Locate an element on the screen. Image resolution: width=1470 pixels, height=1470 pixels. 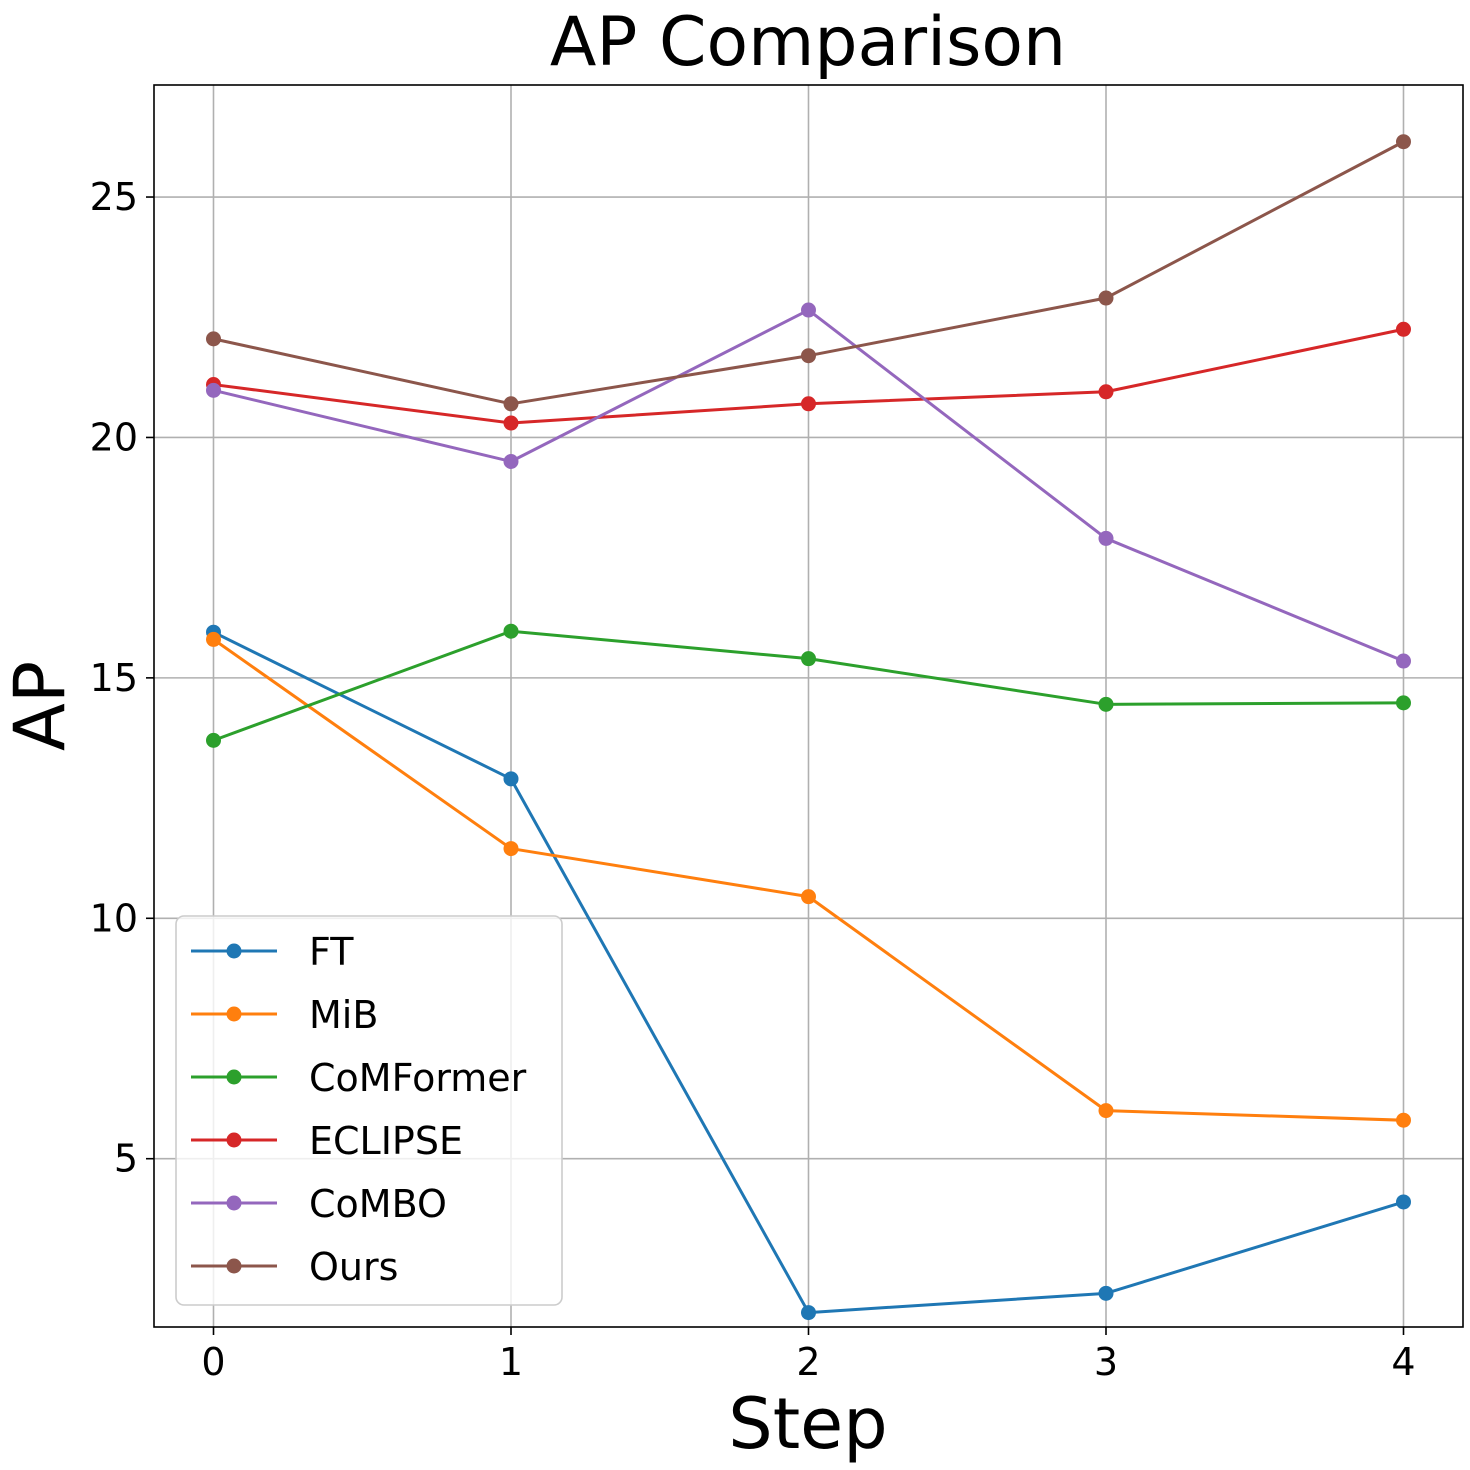
legend: FT MiB CoMFormer ECLIPSE CoMBO Ours is located at coordinates (369, 1110).